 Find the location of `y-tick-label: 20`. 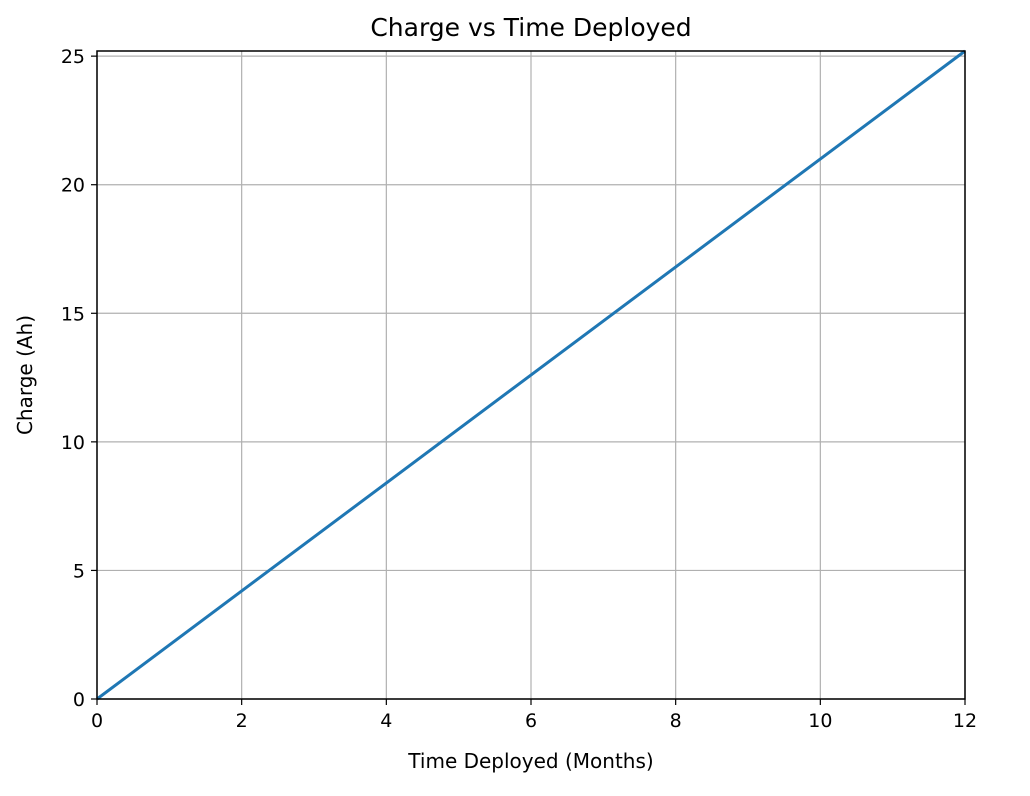

y-tick-label: 20 is located at coordinates (73, 186).